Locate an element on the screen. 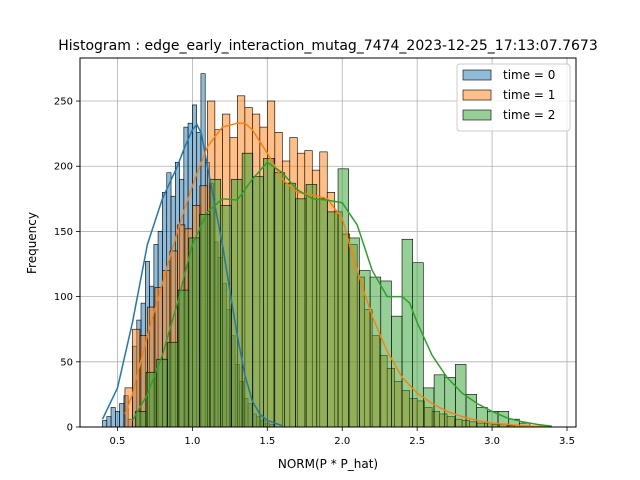 The height and width of the screenshot is (480, 640). x-tick-label: 0.5 is located at coordinates (118, 441).